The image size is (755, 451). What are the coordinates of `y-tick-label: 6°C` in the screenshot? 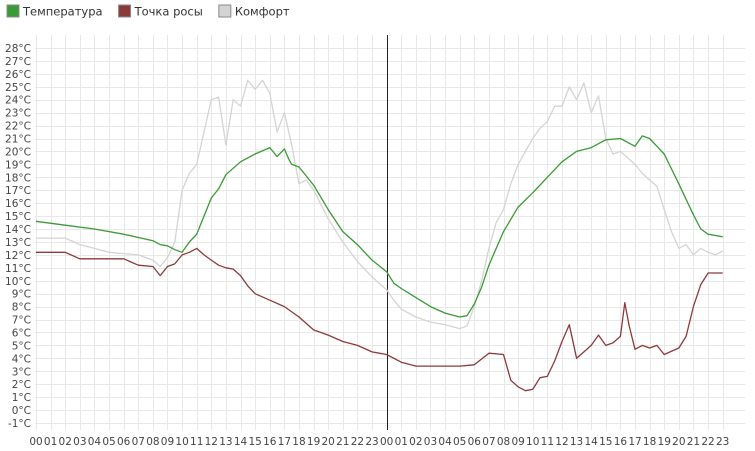 It's located at (21, 333).